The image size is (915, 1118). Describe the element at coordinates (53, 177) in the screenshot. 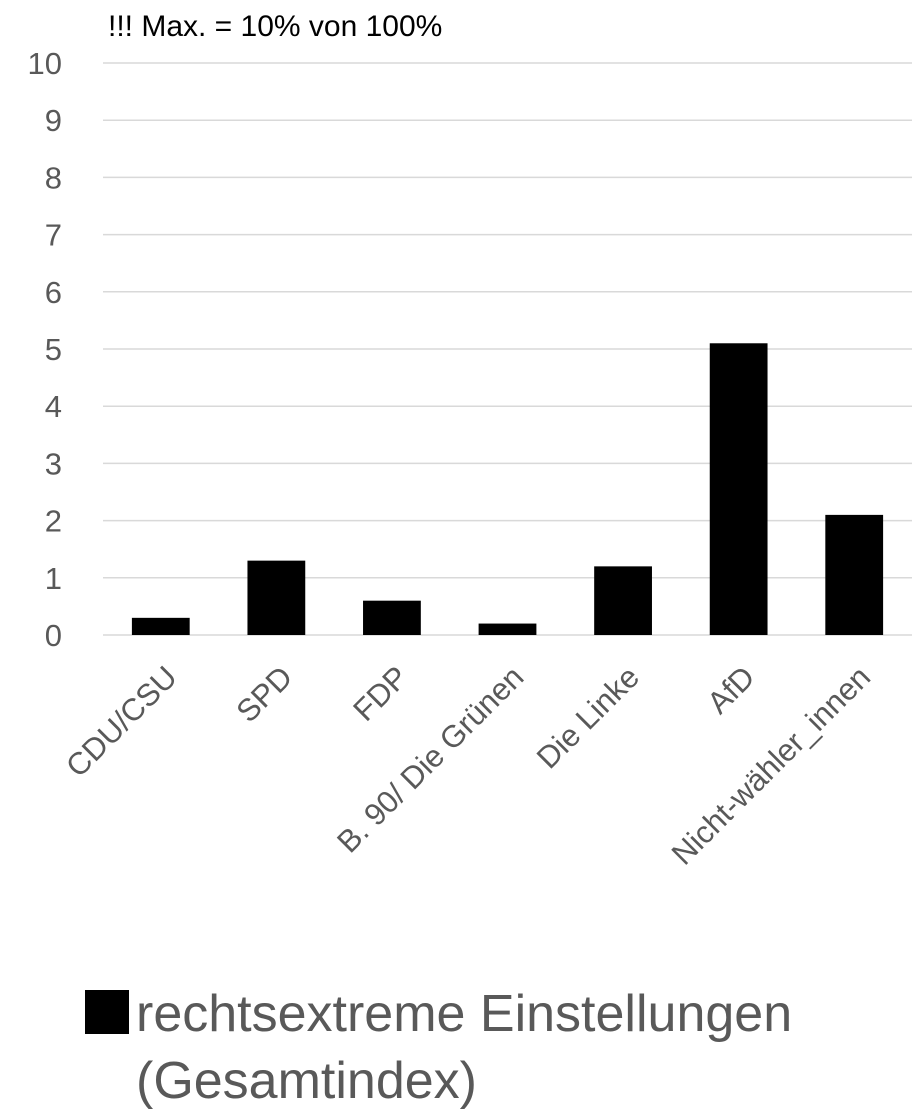

I see `y-tick-label: 8` at that location.